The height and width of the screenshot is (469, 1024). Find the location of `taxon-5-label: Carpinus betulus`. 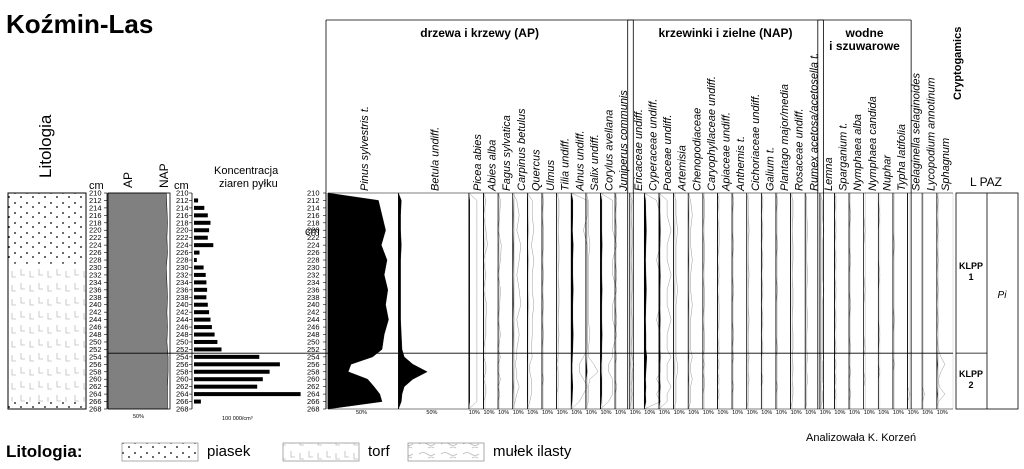

taxon-5-label: Carpinus betulus is located at coordinates (522, 149).